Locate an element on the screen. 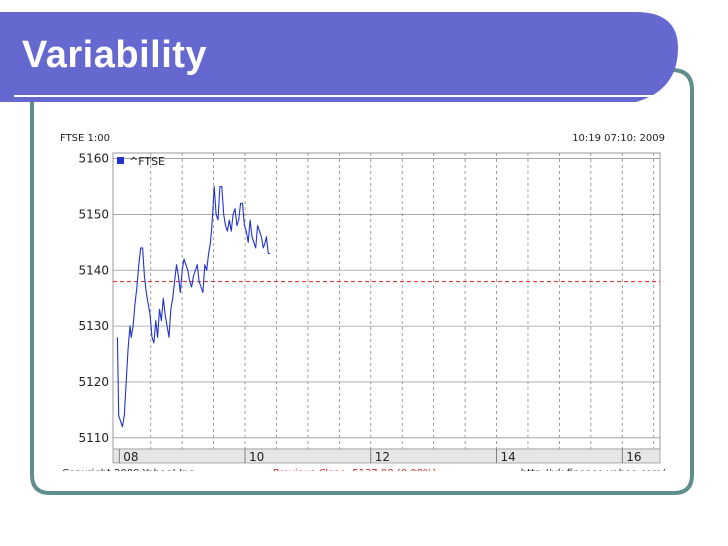  legend-swatch is located at coordinates (120, 160).